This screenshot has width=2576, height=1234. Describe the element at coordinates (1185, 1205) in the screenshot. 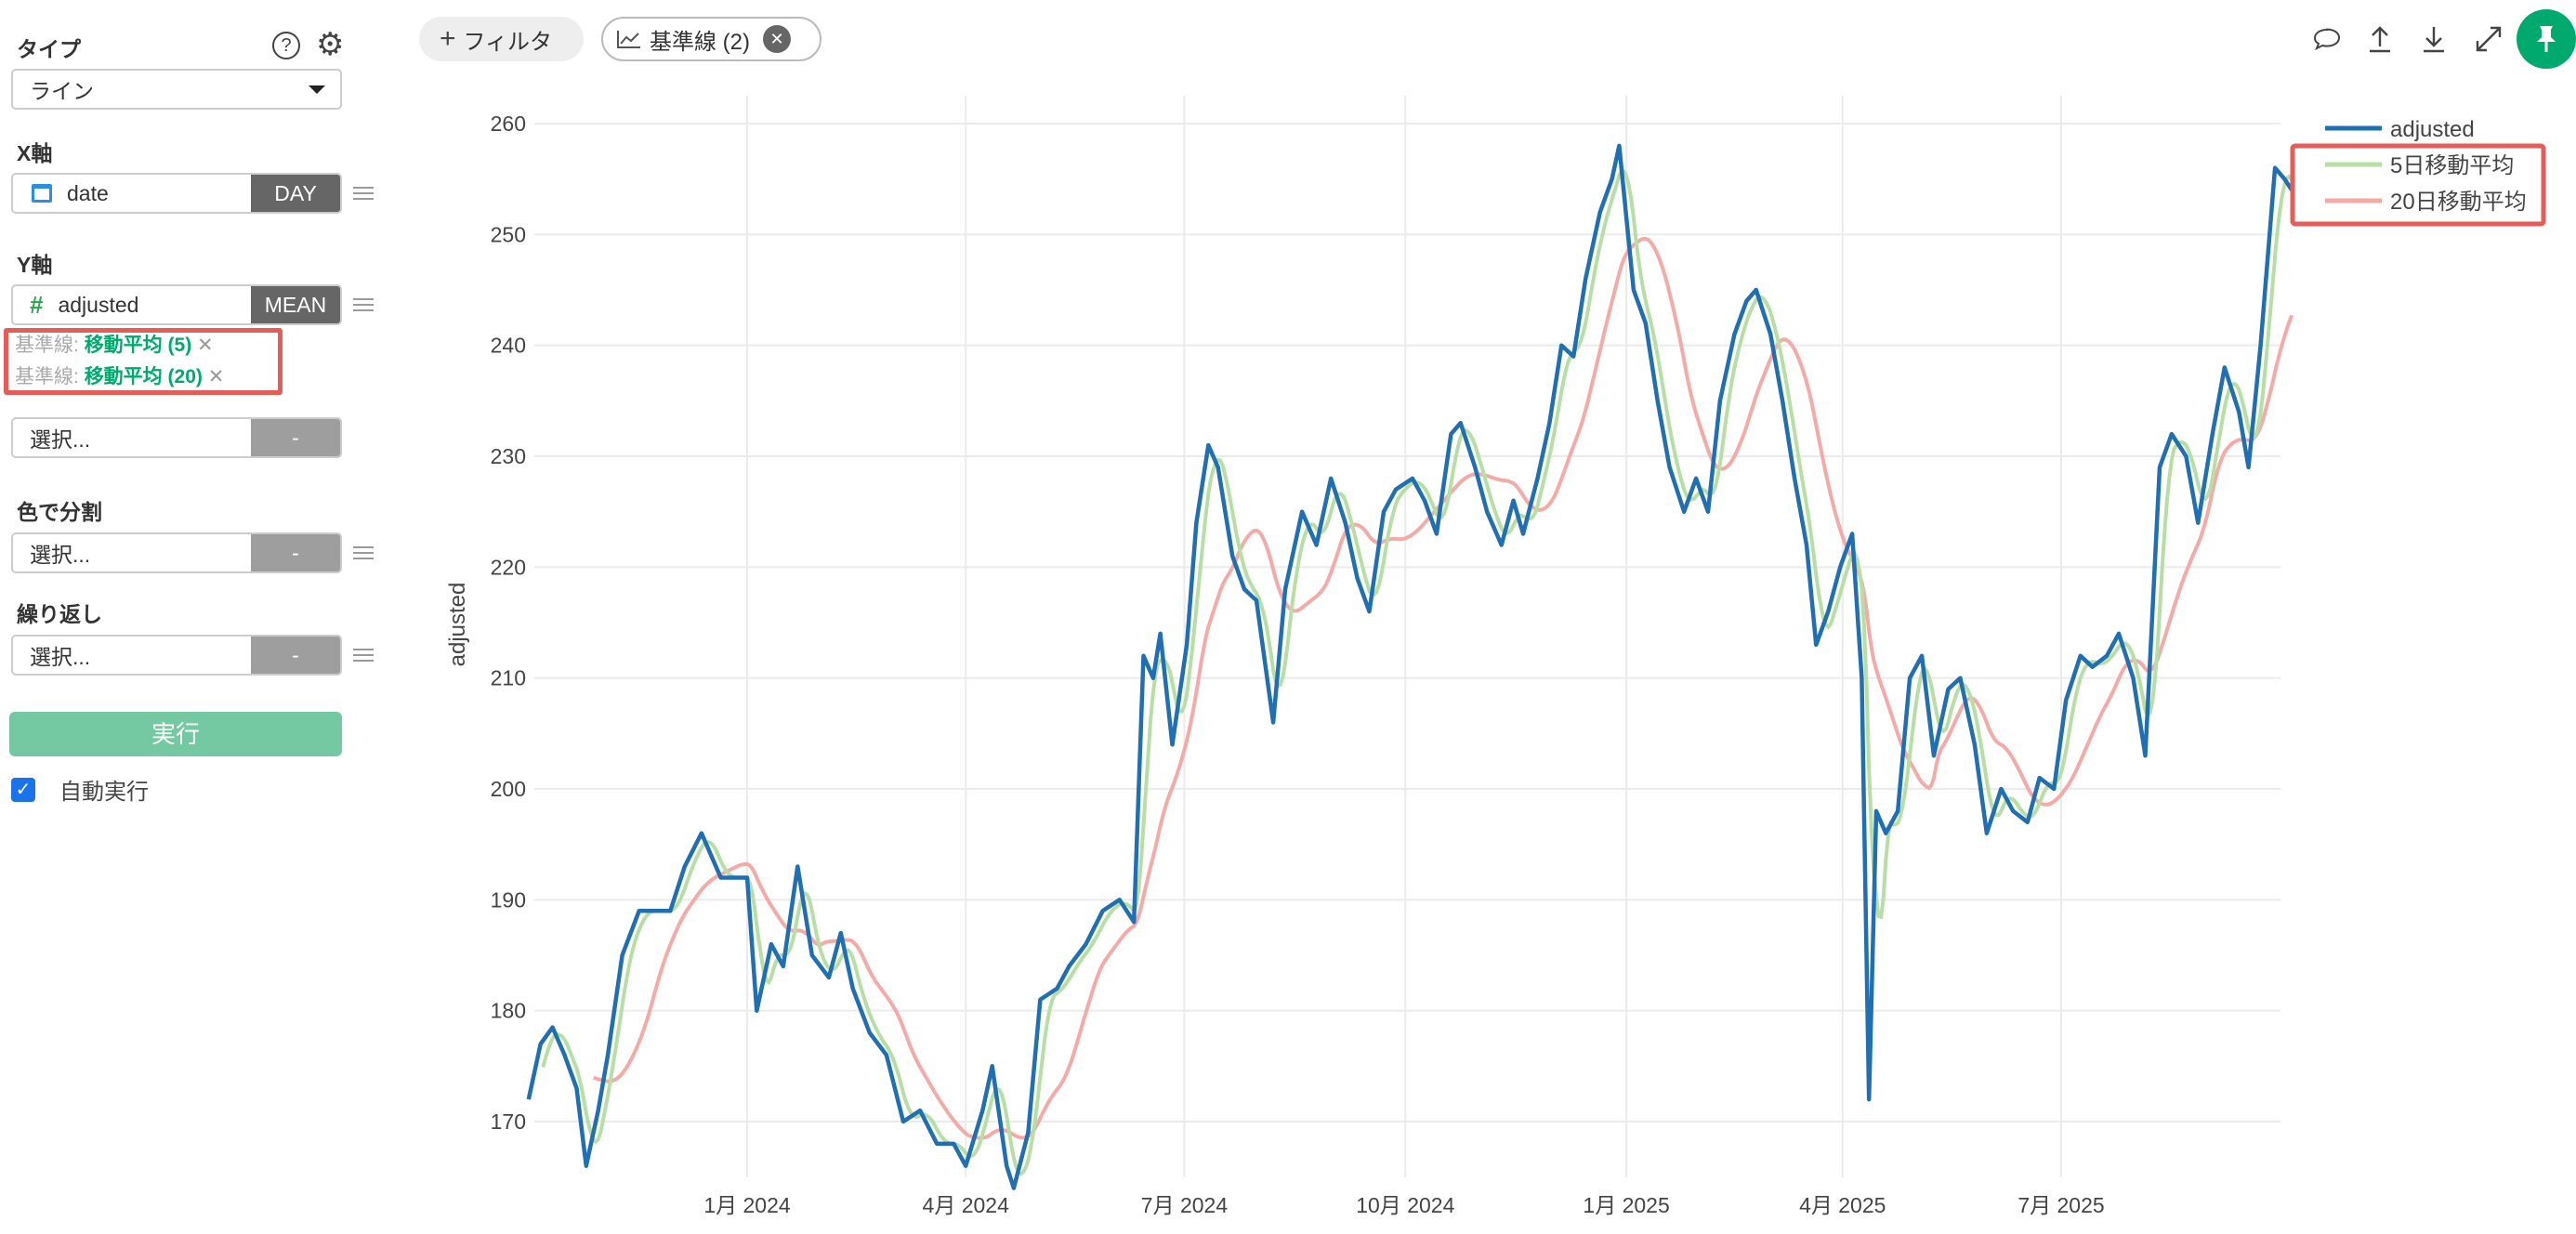

I see `x-tick-label: 7月 2024` at that location.